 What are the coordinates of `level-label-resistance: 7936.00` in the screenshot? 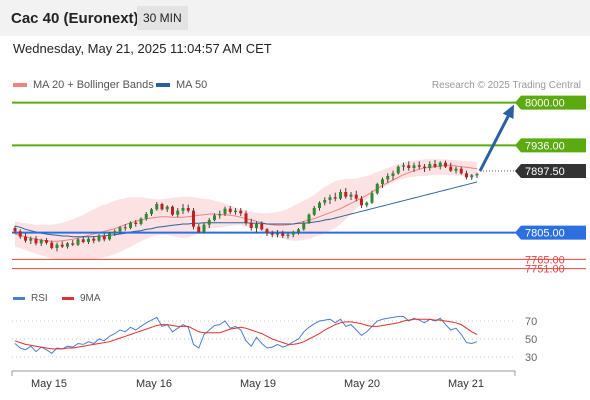 It's located at (545, 146).